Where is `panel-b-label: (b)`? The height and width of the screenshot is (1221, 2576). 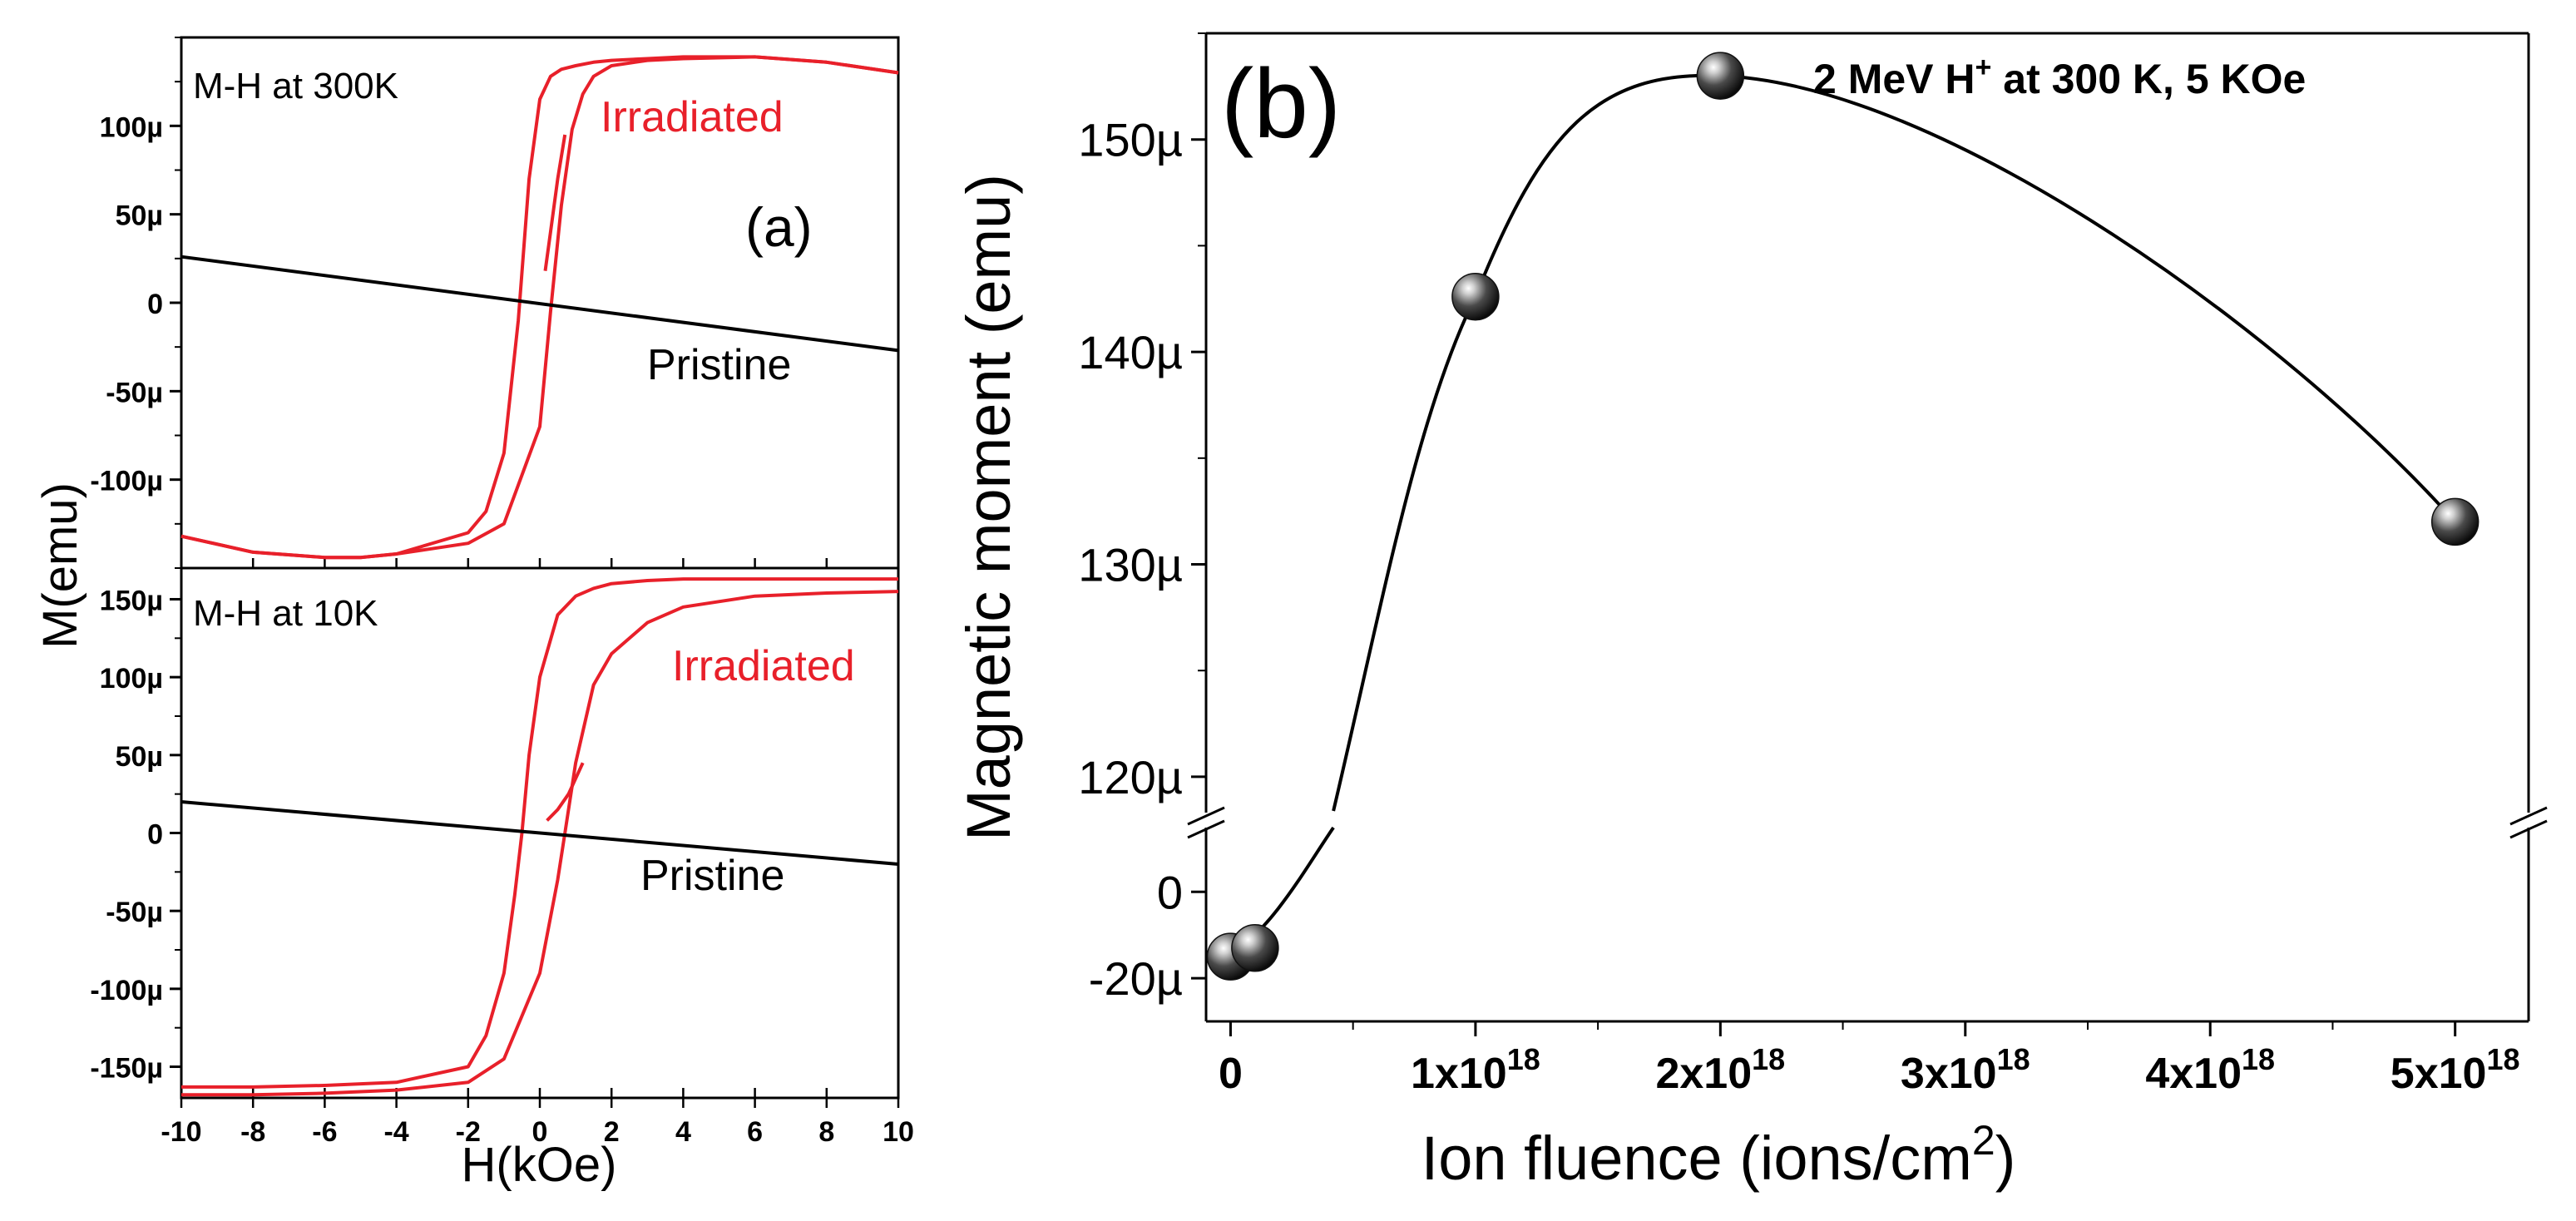 panel-b-label: (b) is located at coordinates (1281, 104).